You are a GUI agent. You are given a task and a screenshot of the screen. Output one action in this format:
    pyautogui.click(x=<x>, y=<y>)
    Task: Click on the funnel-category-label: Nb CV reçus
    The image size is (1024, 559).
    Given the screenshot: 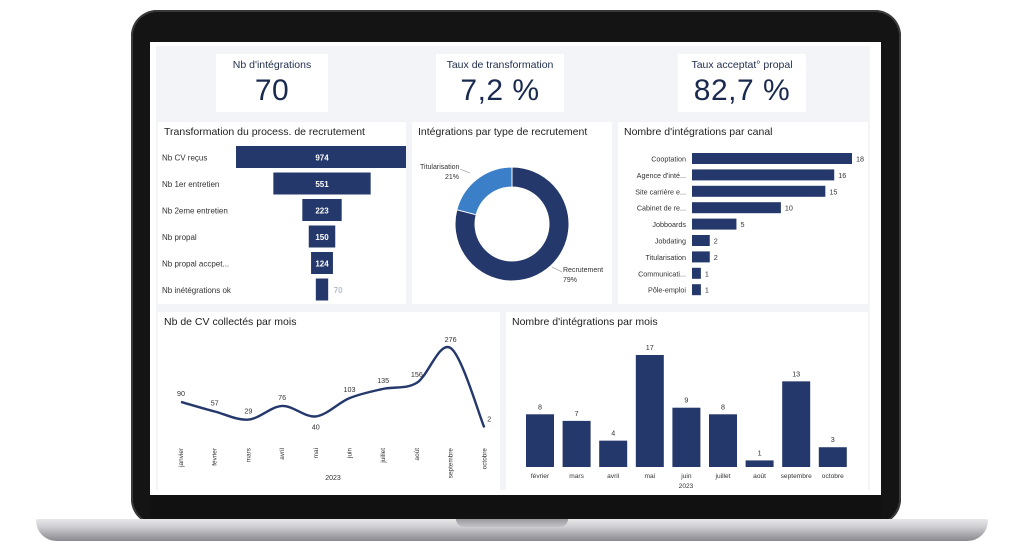 What is the action you would take?
    pyautogui.click(x=184, y=158)
    